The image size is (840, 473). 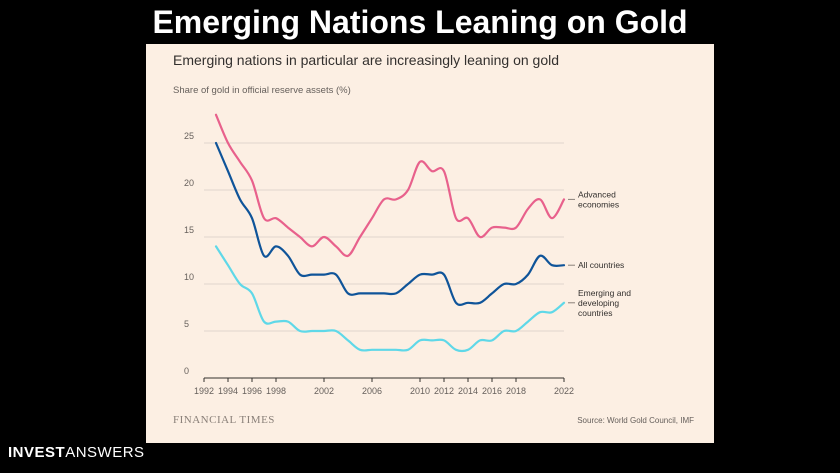 What do you see at coordinates (444, 391) in the screenshot?
I see `x-tick-label: 2012` at bounding box center [444, 391].